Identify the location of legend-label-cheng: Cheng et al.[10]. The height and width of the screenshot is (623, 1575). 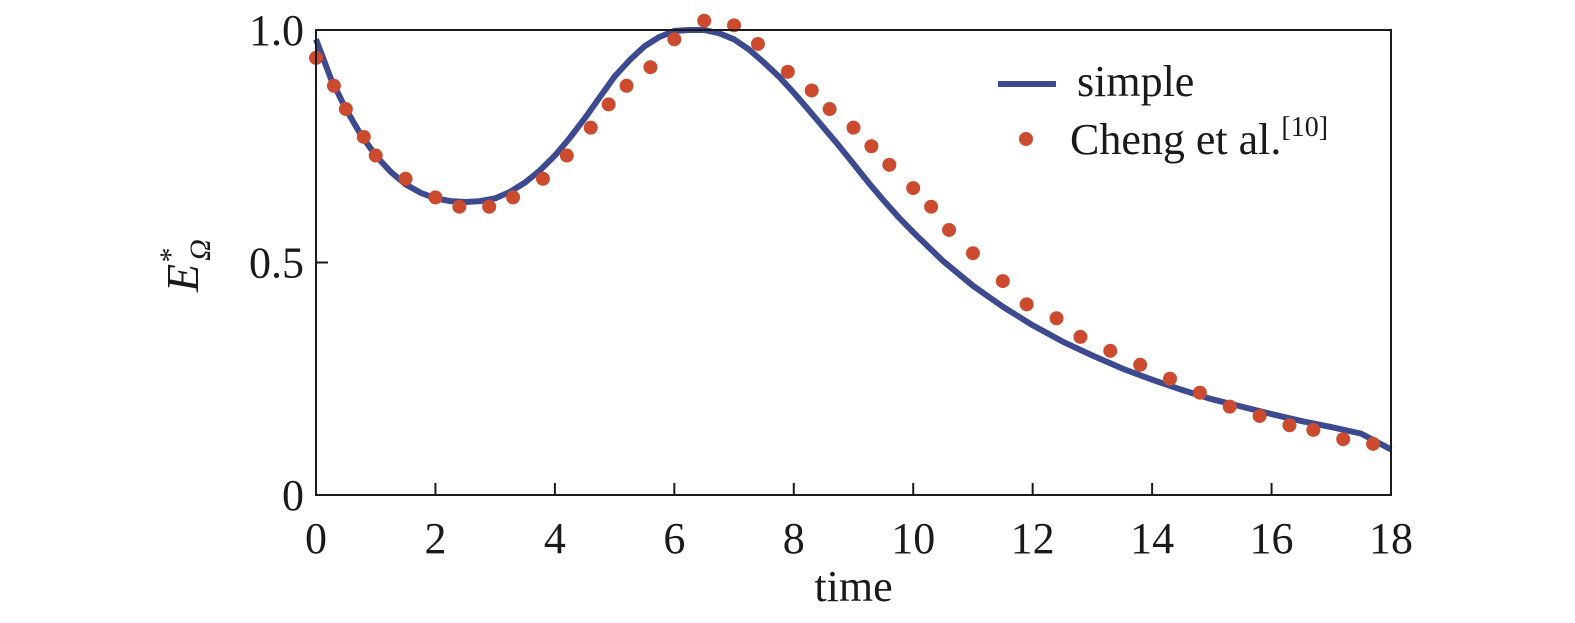
(1199, 138).